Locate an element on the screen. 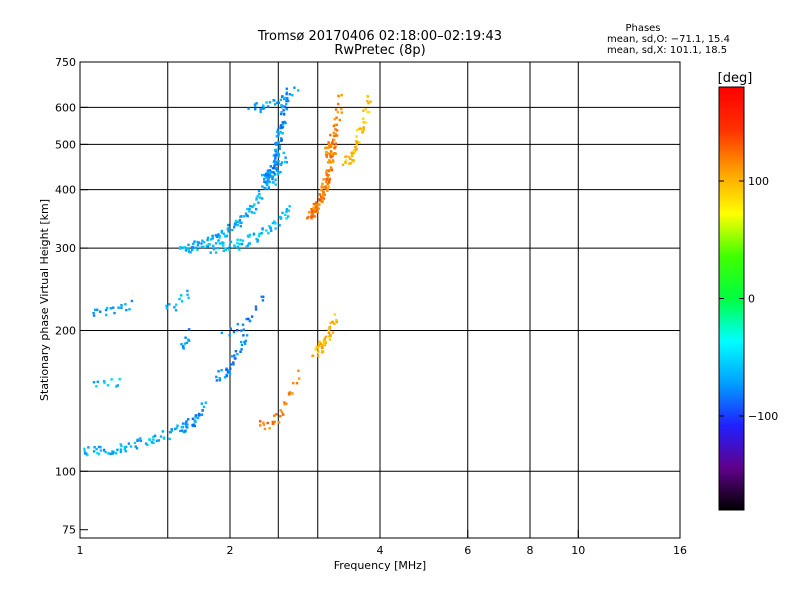 Image resolution: width=800 pixels, height=600 pixels. y-tick-label: 200 is located at coordinates (65, 330).